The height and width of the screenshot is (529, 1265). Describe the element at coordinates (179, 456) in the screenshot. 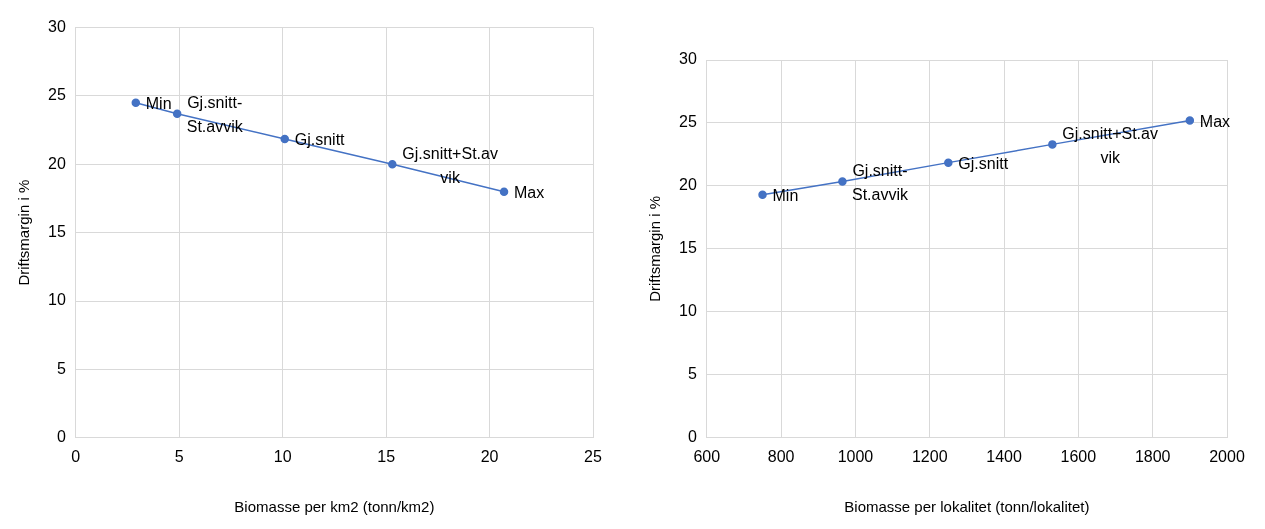

I see `x-tick-label: 5` at that location.